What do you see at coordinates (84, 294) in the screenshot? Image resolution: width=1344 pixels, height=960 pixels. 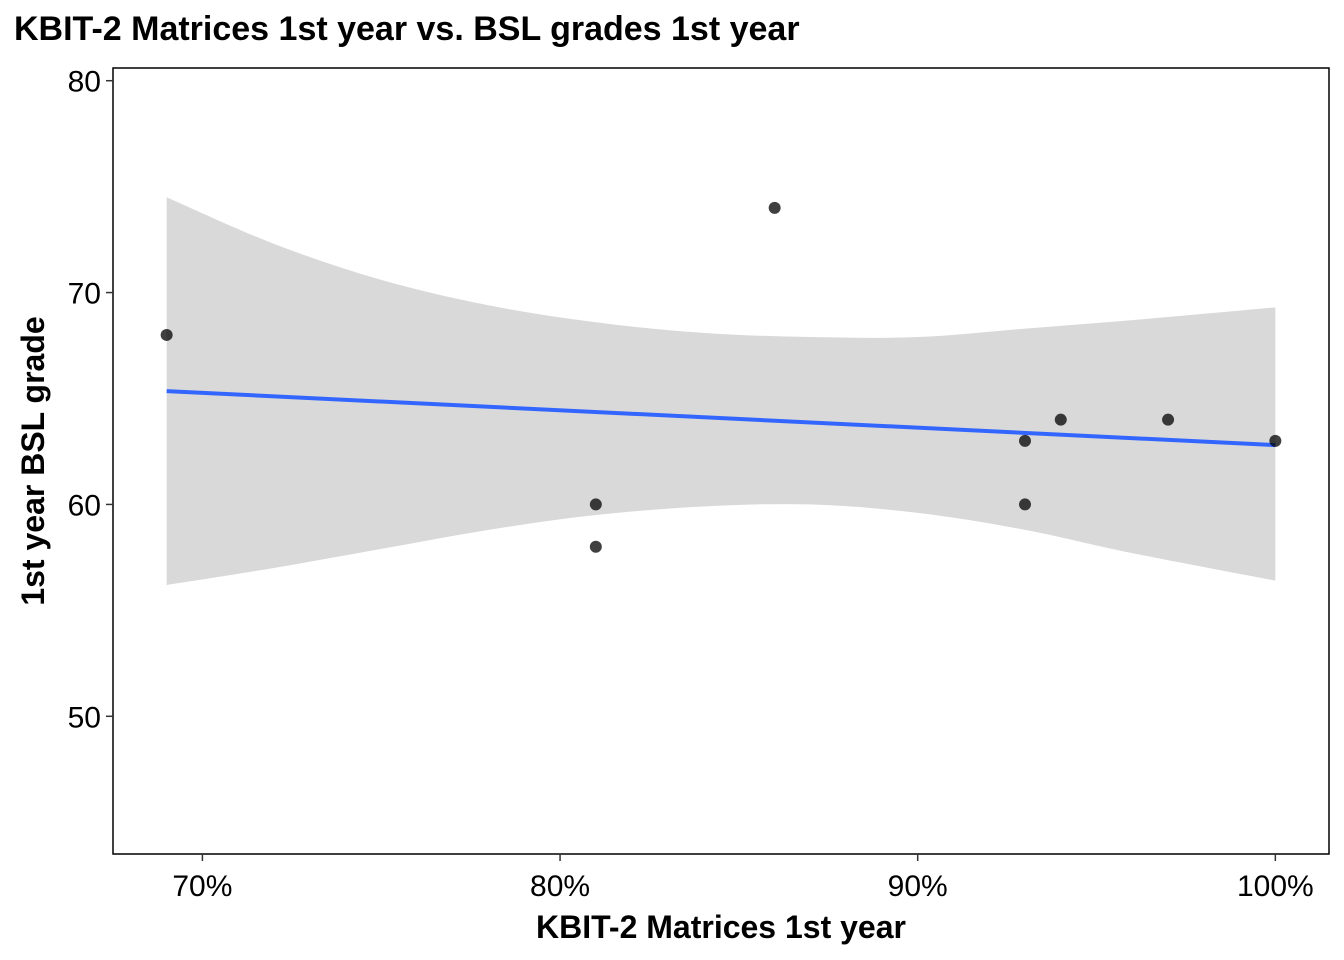 I see `y-tick-label: 70` at bounding box center [84, 294].